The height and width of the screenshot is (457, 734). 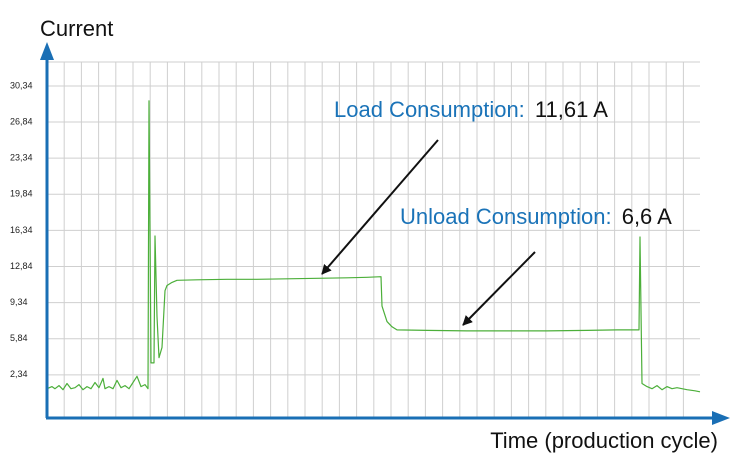 What do you see at coordinates (21, 158) in the screenshot?
I see `y-tick-label: 23,34` at bounding box center [21, 158].